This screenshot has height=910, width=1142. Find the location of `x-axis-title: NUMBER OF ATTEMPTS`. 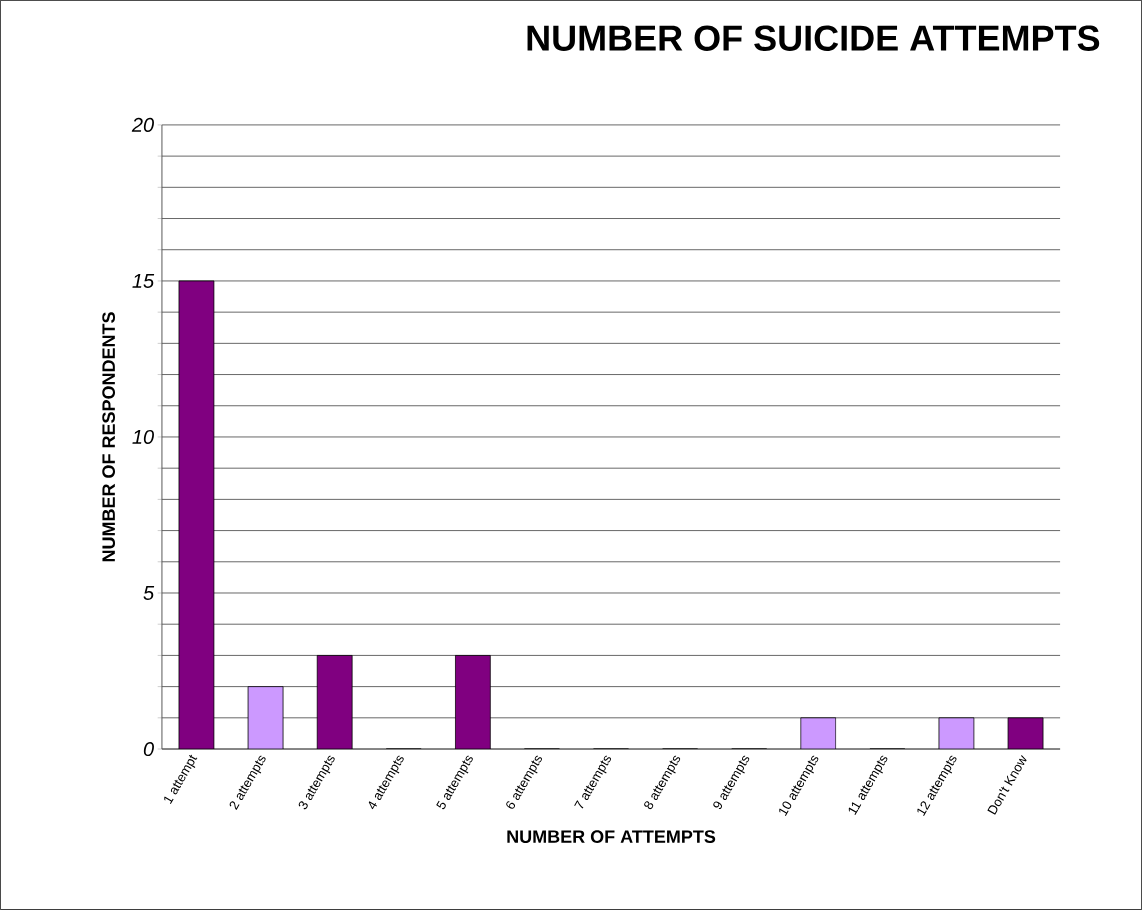

x-axis-title: NUMBER OF ATTEMPTS is located at coordinates (611, 836).